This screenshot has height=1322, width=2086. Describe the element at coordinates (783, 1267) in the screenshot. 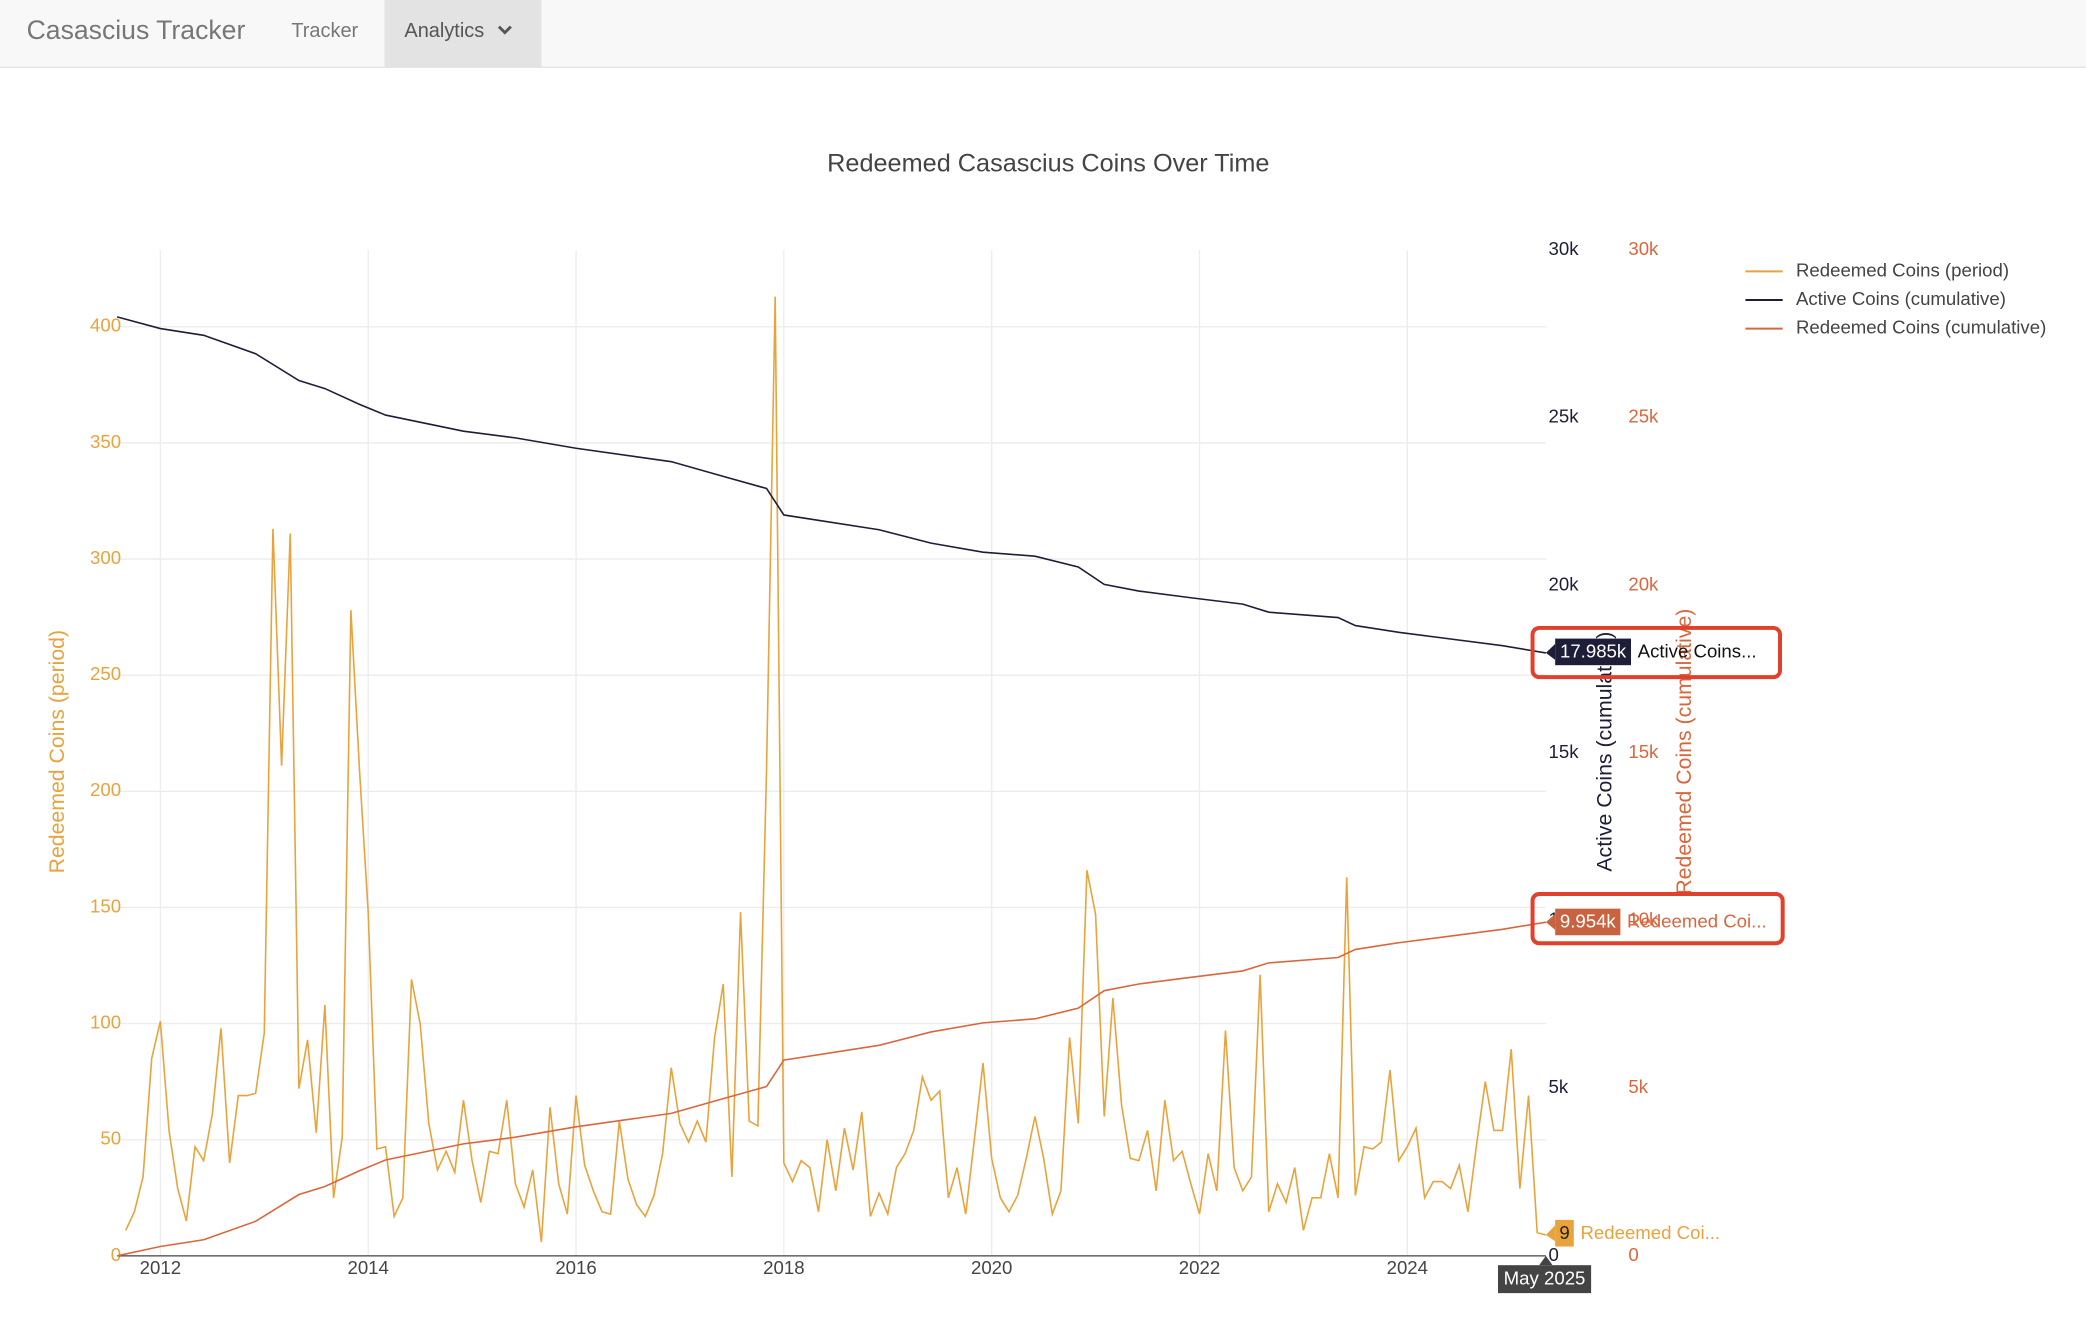

I see `x-tick-label: 2018` at that location.